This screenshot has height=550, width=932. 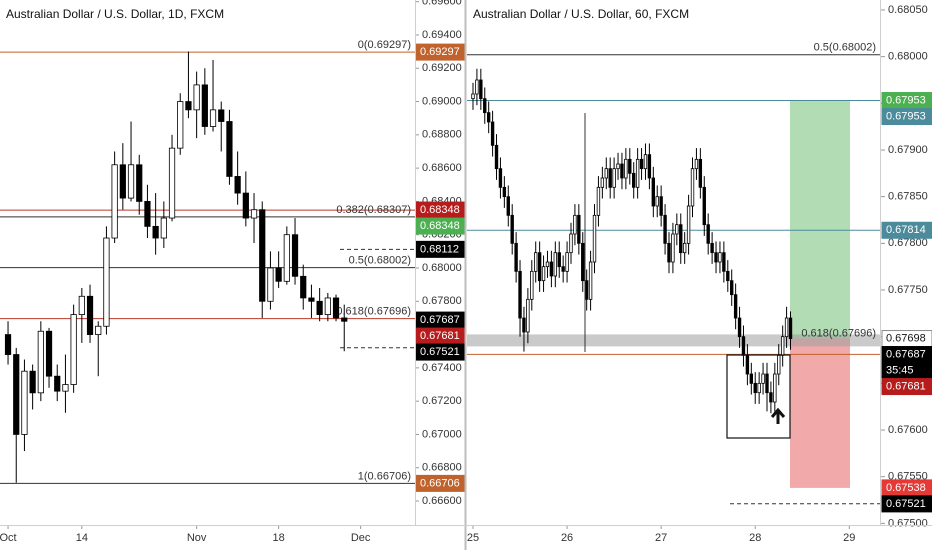 What do you see at coordinates (908, 10) in the screenshot?
I see `y-tick-label: 0.68050` at bounding box center [908, 10].